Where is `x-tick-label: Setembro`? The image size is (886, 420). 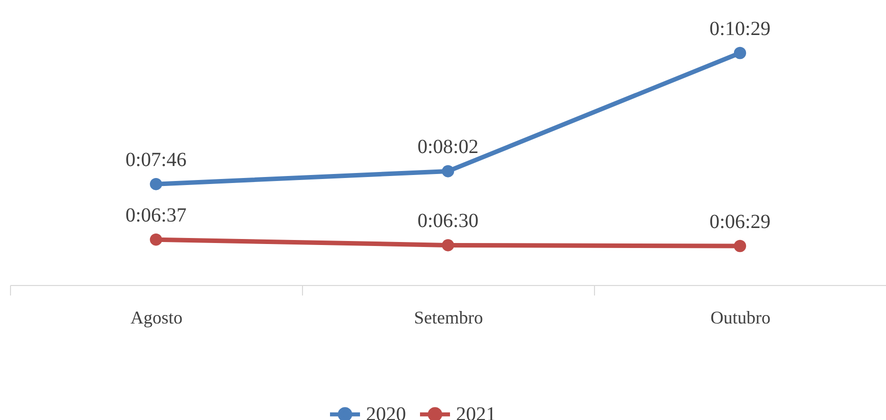 x-tick-label: Setembro is located at coordinates (448, 318).